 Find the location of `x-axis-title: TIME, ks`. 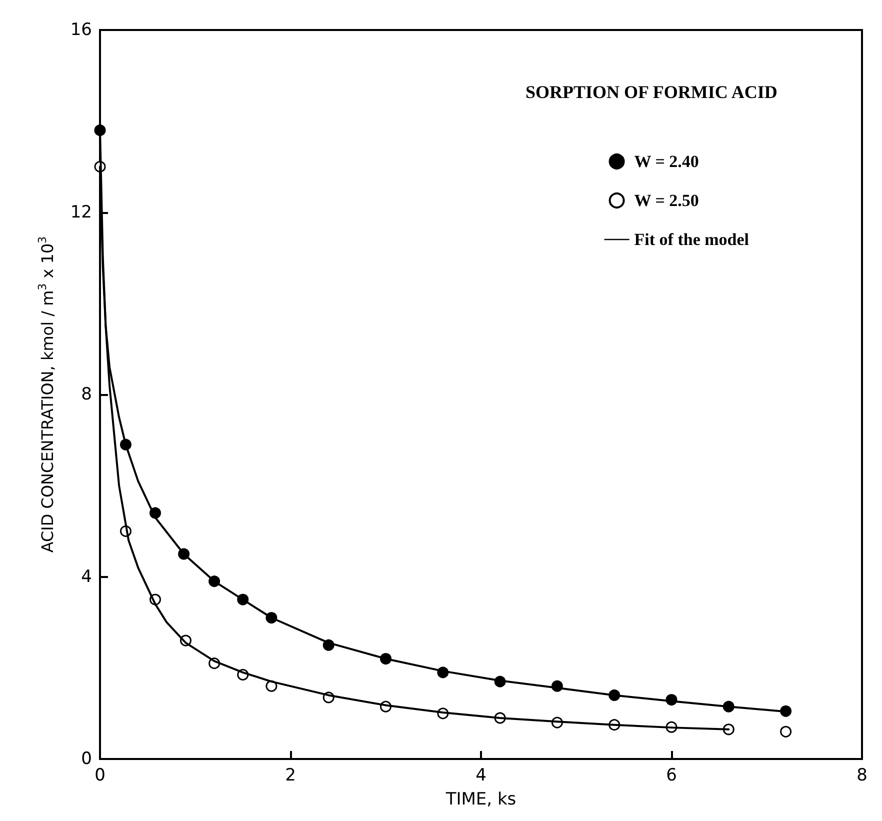

x-axis-title: TIME, ks is located at coordinates (480, 800).